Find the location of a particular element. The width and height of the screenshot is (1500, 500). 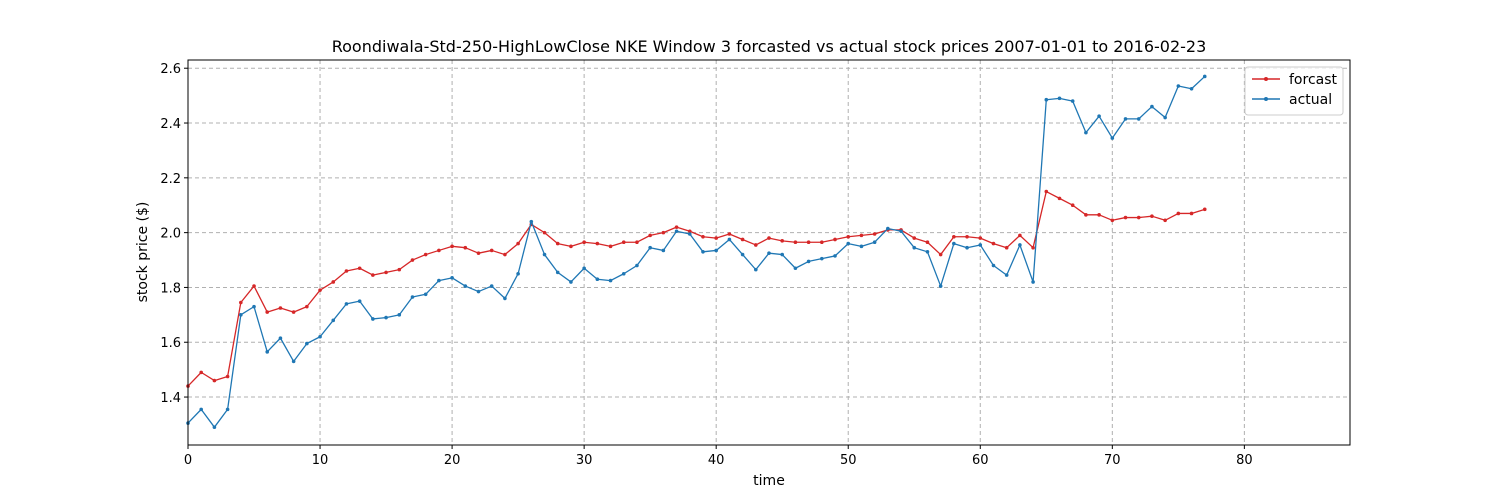

y-tick-label: 2.6 is located at coordinates (170, 69).